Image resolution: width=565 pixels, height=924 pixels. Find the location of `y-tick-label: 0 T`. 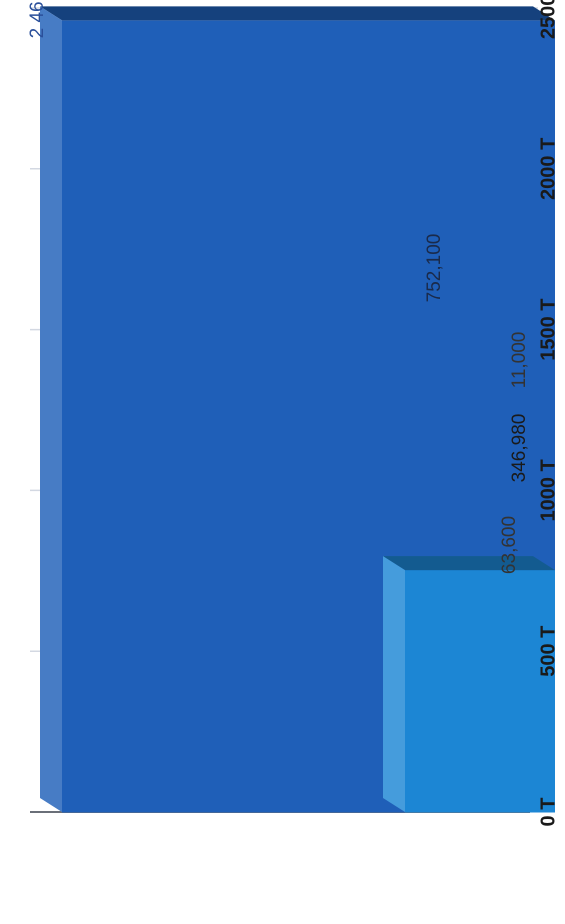

y-tick-label: 0 T is located at coordinates (548, 812).